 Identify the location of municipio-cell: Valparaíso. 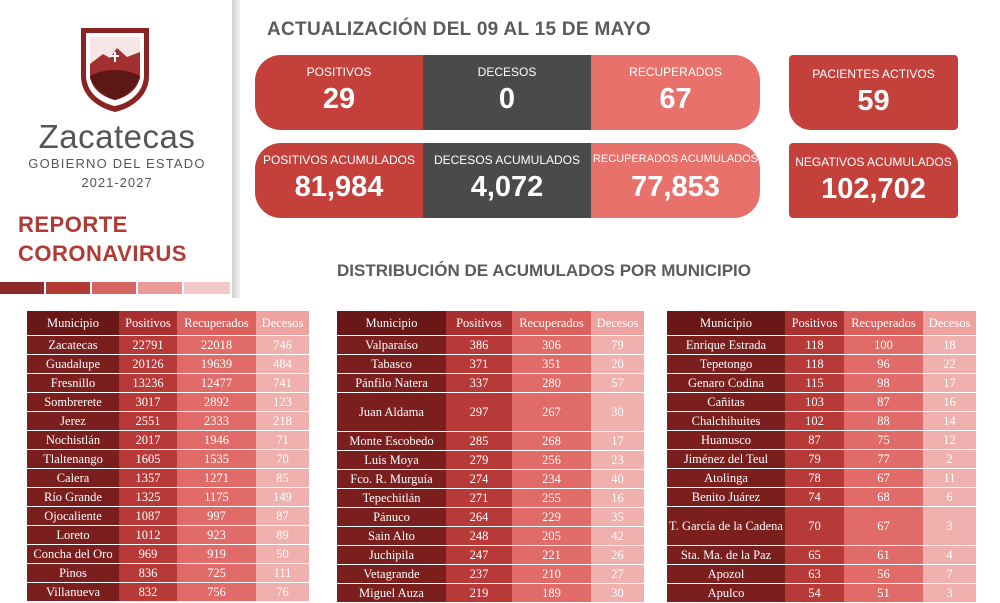
(391, 345).